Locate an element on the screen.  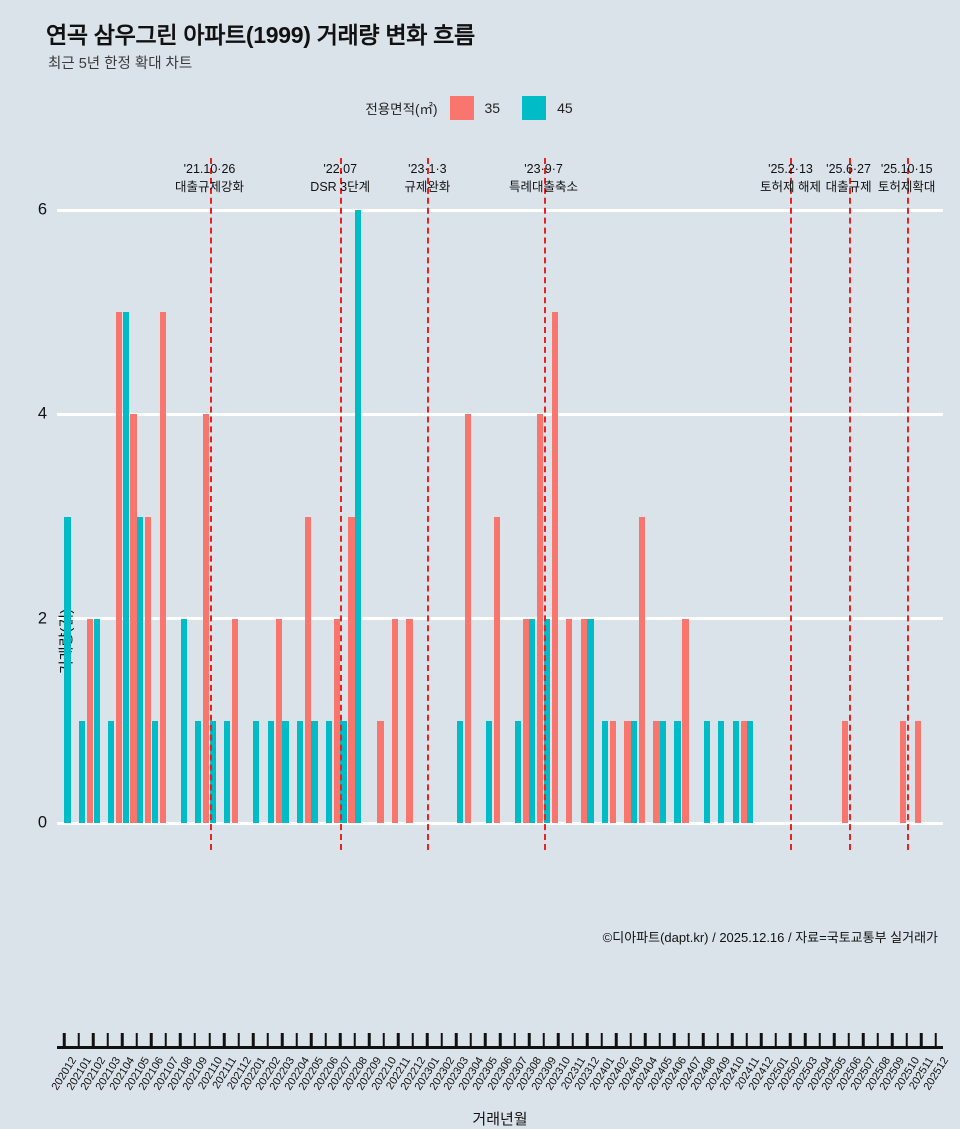
x-axis-title: 거래년월 is located at coordinates (500, 1119).